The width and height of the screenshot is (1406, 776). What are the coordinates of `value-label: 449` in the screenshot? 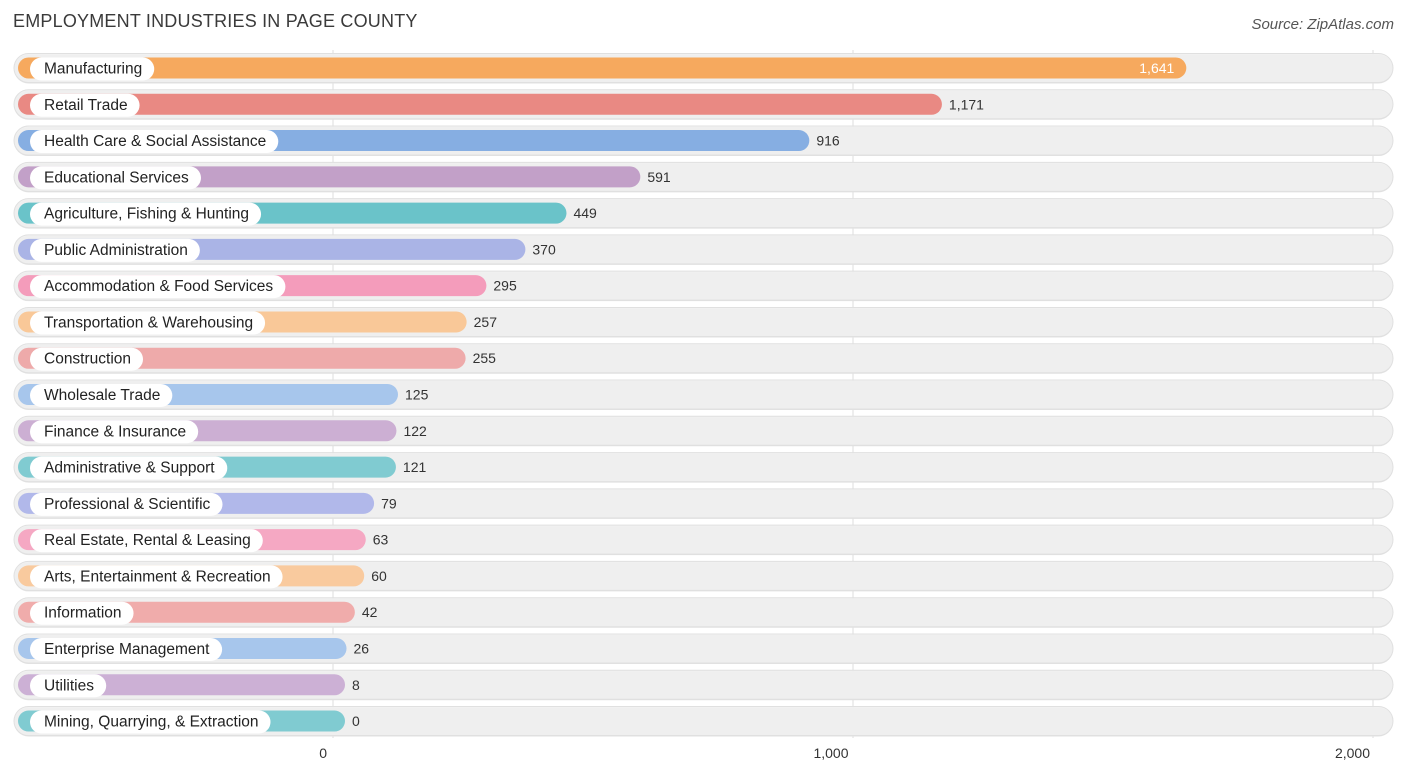 It's located at (585, 213).